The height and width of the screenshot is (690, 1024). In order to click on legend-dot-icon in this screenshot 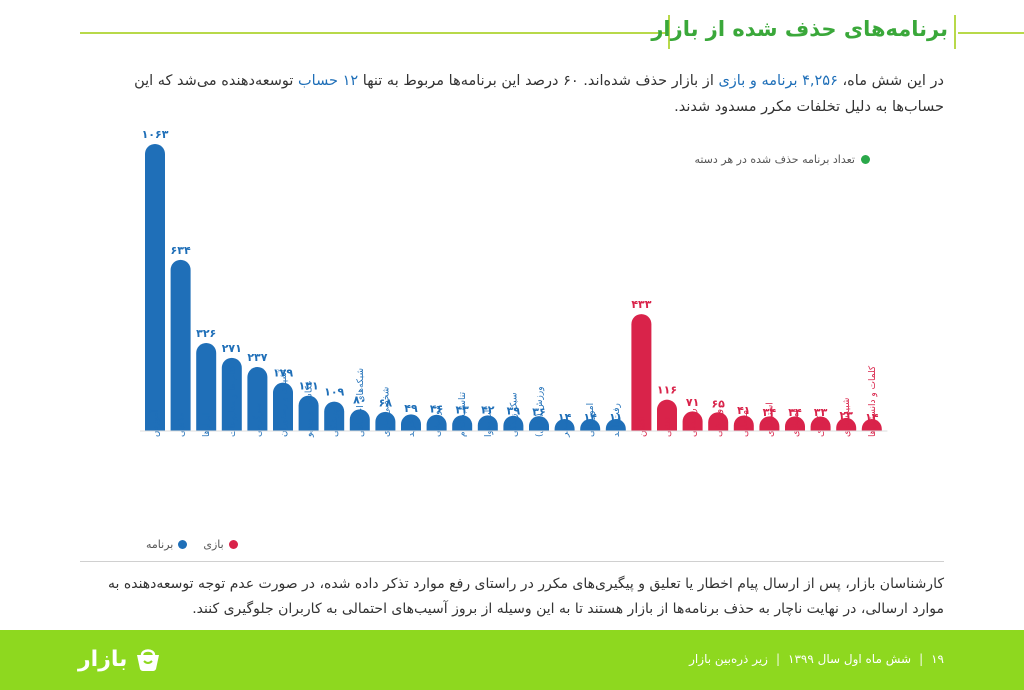, I will do `click(865, 159)`.